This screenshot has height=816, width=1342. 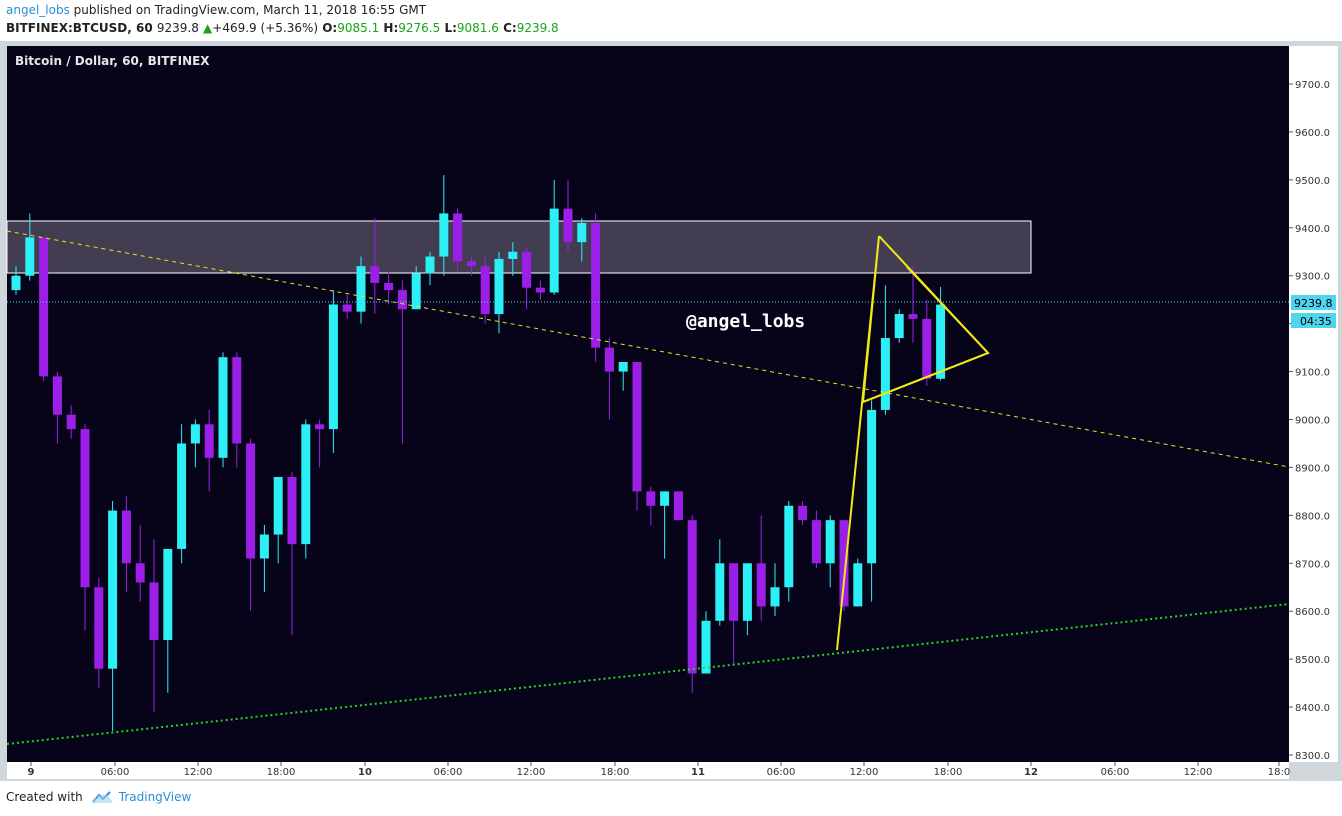 I want to click on author-link: angel_lobs, so click(x=38, y=10).